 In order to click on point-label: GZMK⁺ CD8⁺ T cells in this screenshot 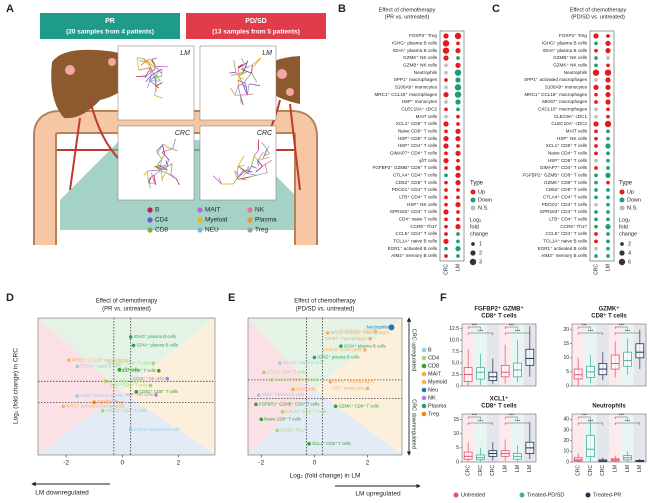, I will do `click(359, 405)`.